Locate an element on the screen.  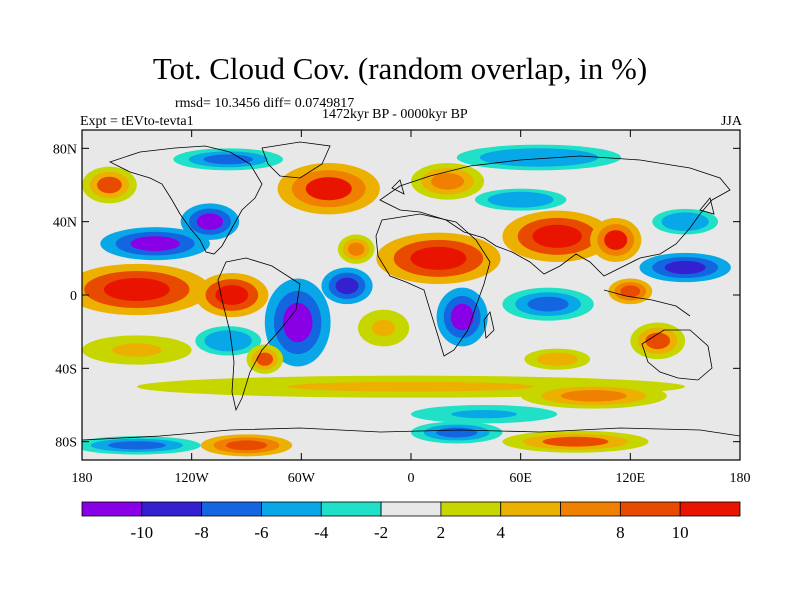
region-antarctica-center-negative is located at coordinates (457, 432).